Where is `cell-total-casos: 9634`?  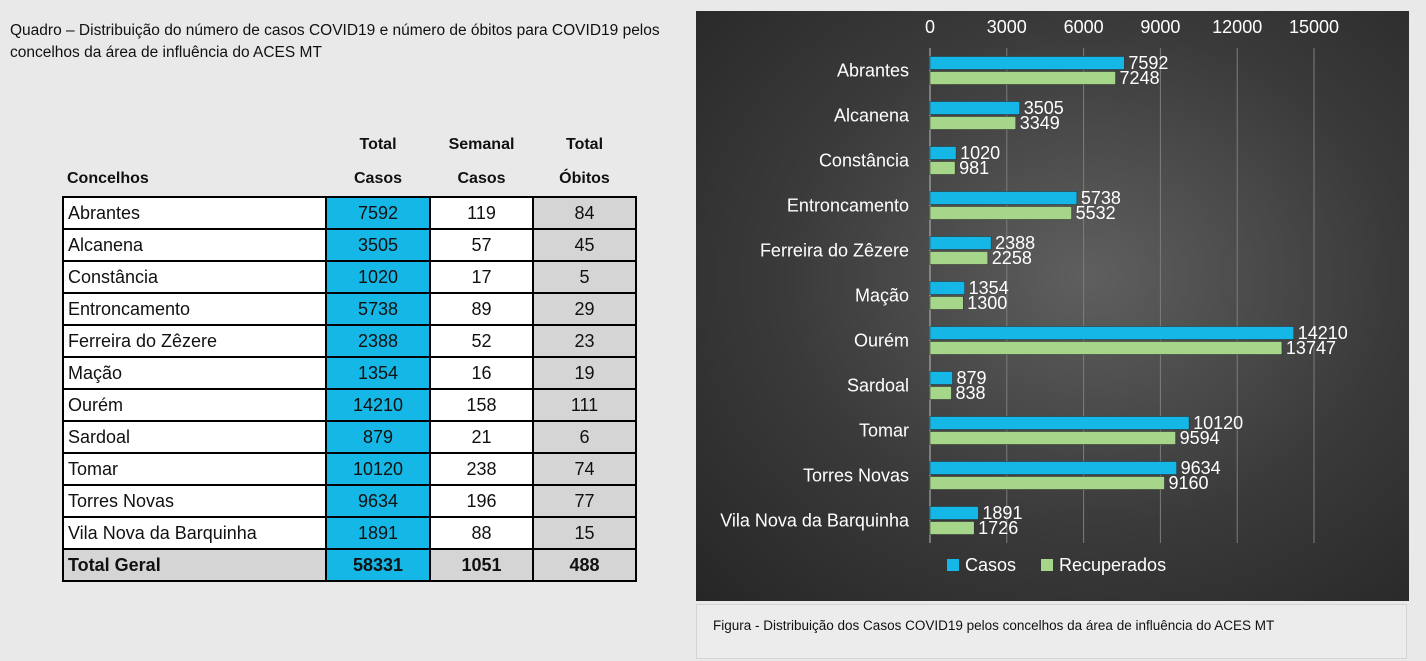 cell-total-casos: 9634 is located at coordinates (378, 501).